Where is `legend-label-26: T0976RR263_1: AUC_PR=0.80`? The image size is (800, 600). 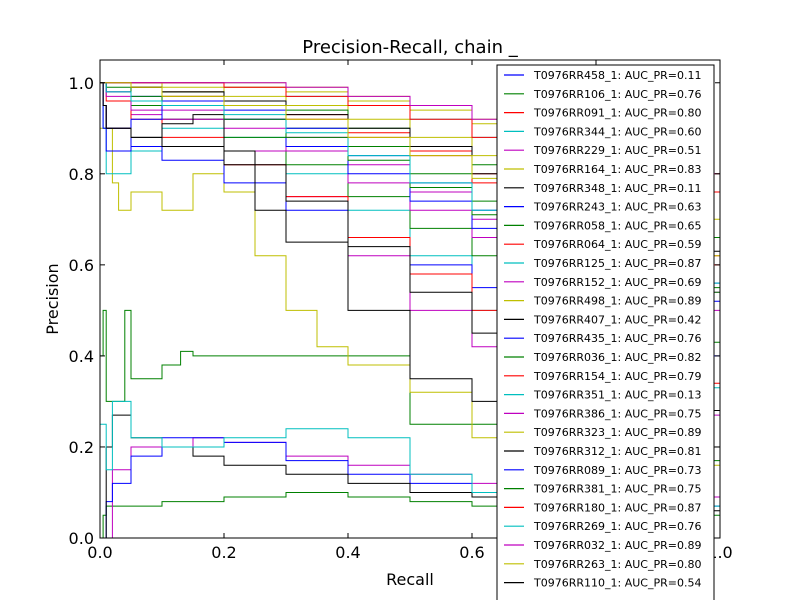 legend-label-26: T0976RR263_1: AUC_PR=0.80 is located at coordinates (617, 564).